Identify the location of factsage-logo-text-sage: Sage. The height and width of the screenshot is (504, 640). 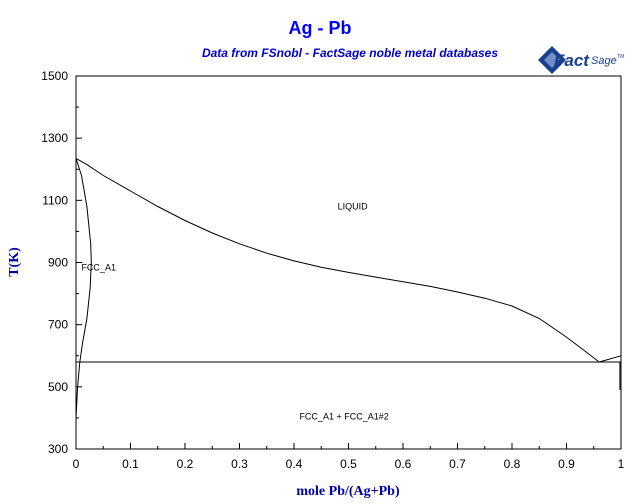
(604, 61).